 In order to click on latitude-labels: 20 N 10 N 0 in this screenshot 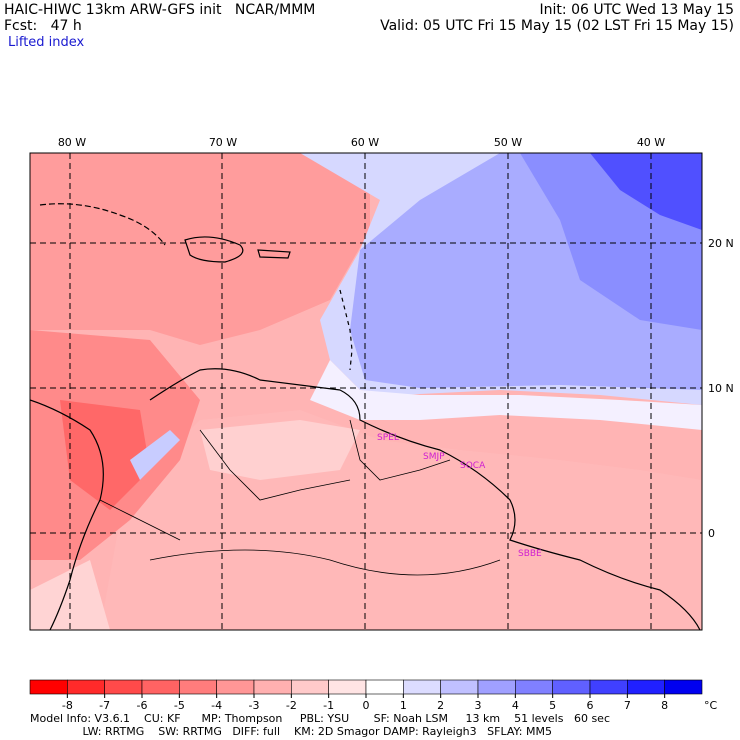, I will do `click(721, 388)`.